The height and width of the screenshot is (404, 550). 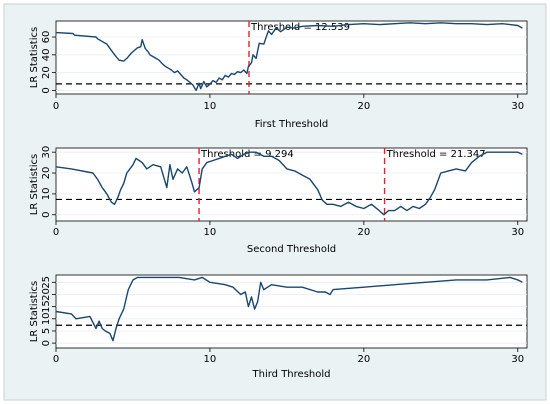 I want to click on y-tick-label-1: 5, so click(x=46, y=331).